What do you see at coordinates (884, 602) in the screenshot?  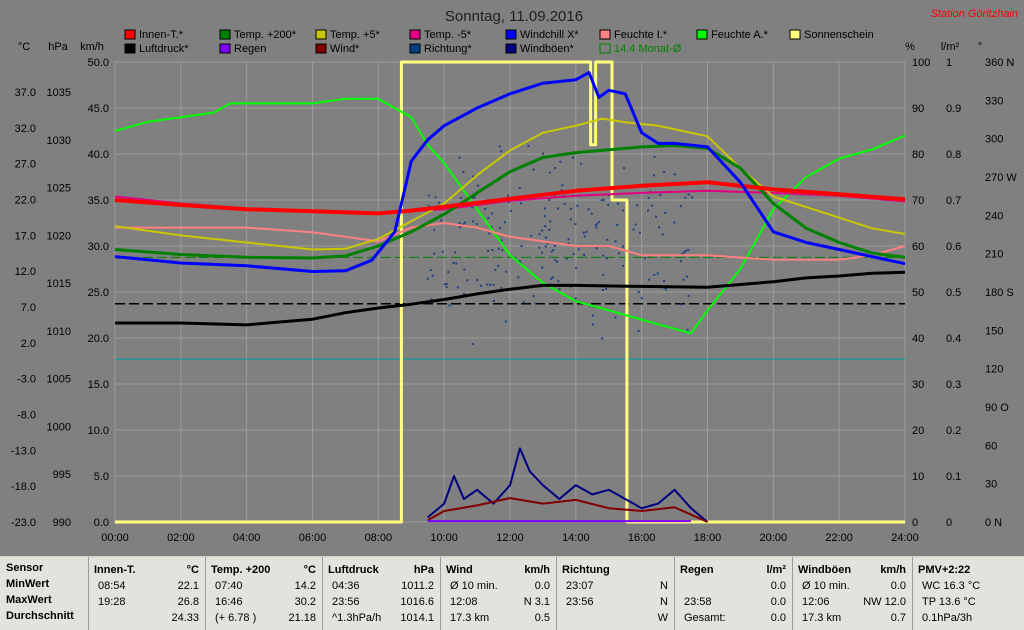 I see `stats-cell-value: NW 12.0` at bounding box center [884, 602].